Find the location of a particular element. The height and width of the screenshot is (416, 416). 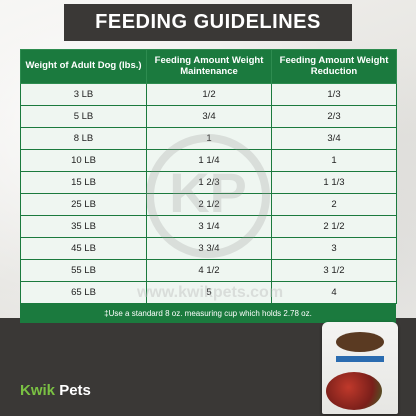

table-row: 35 LB 3 1/4 2 1/2 is located at coordinates (208, 226).